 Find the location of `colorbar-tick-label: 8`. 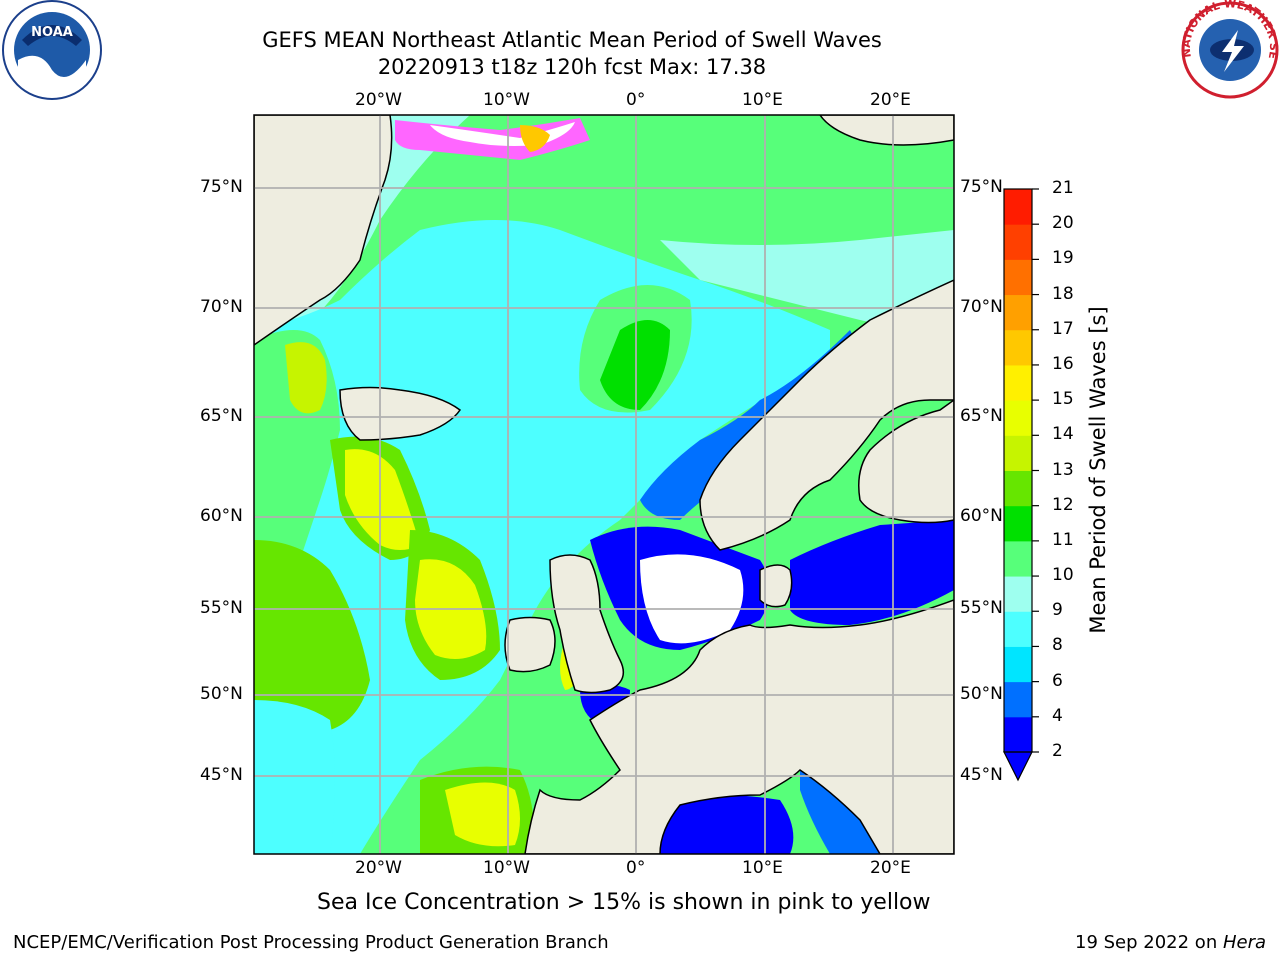

colorbar-tick-label: 8 is located at coordinates (1057, 645).